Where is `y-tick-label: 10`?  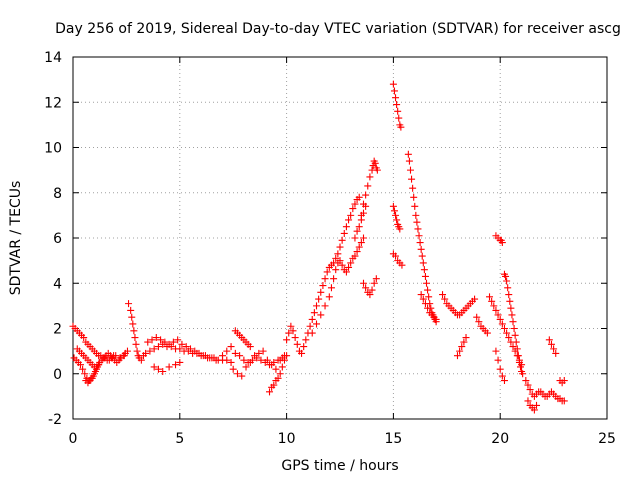 y-tick-label: 10 is located at coordinates (53, 149).